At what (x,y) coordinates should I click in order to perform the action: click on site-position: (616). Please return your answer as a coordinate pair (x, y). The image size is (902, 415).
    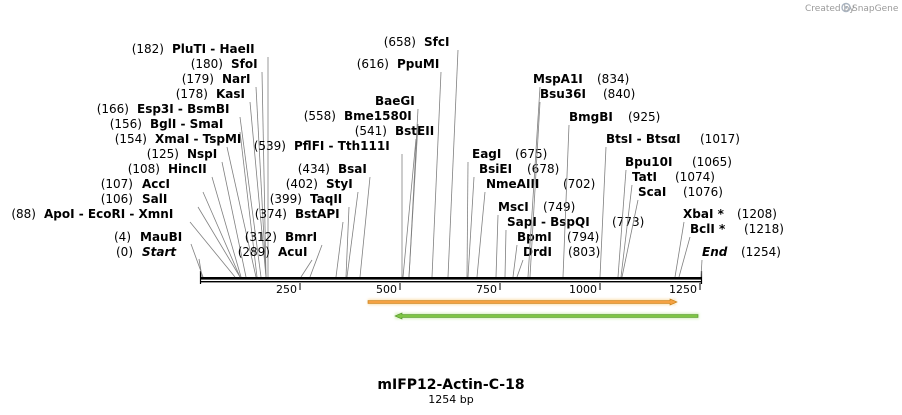
    Looking at the image, I should click on (373, 64).